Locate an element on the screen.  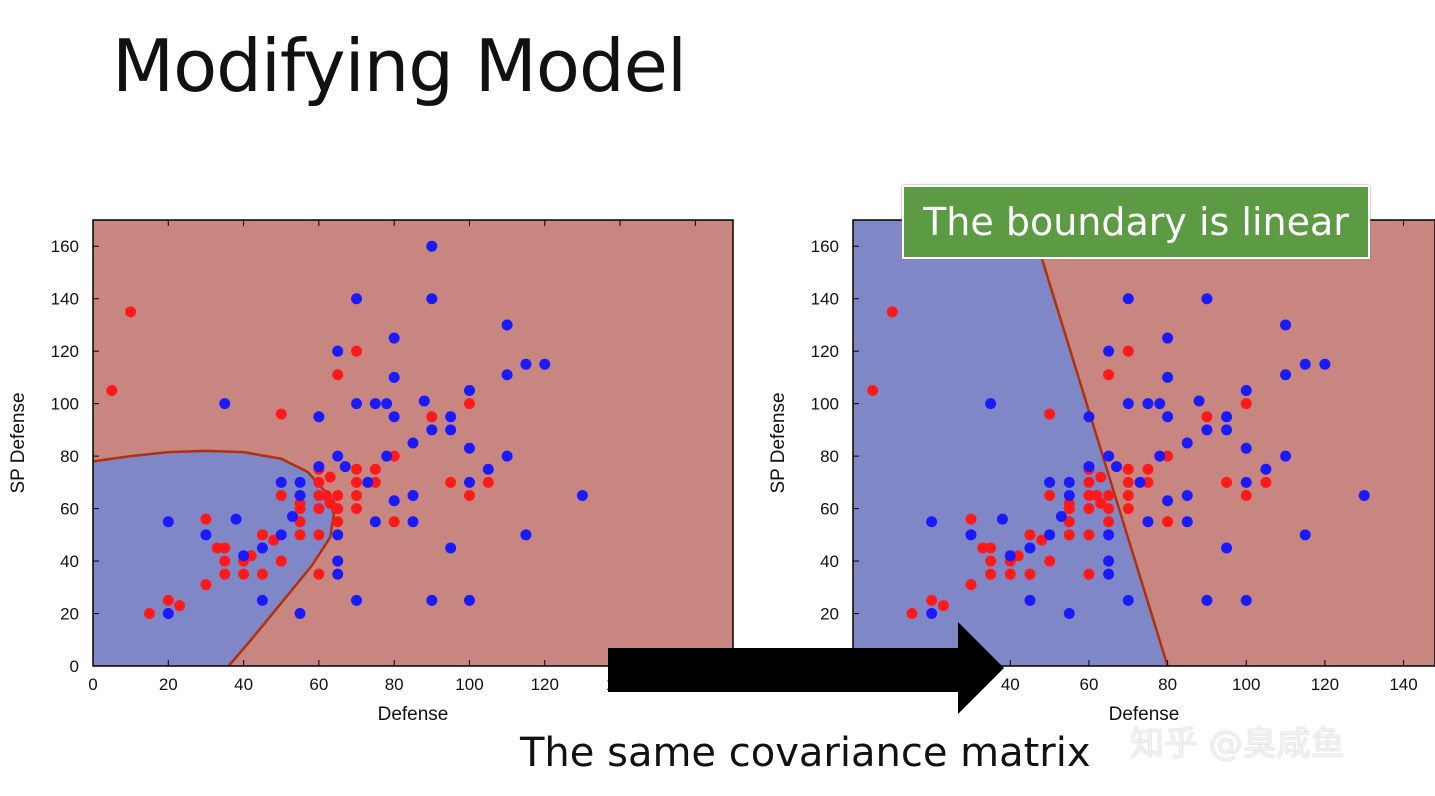
y-tick-label: 60 is located at coordinates (829, 509).